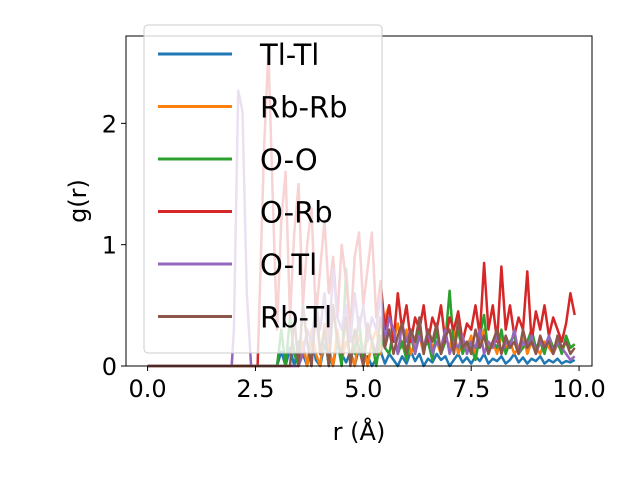 This screenshot has height=480, width=640. What do you see at coordinates (289, 55) in the screenshot?
I see `legend-label: Tl-Tl` at bounding box center [289, 55].